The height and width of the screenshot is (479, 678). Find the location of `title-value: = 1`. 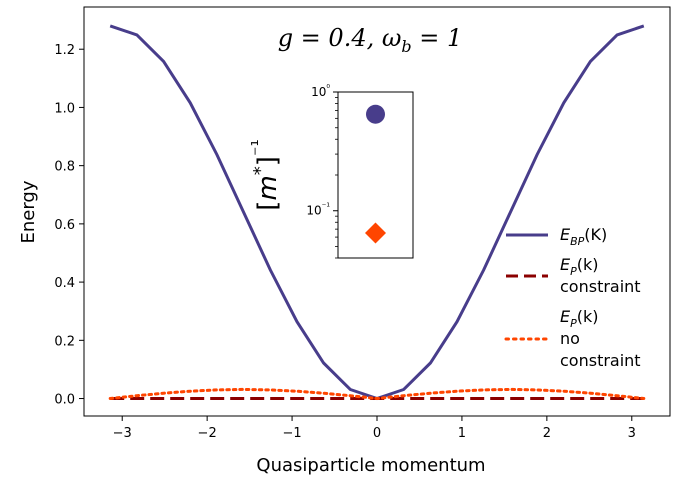

title-value: = 1 is located at coordinates (437, 38).